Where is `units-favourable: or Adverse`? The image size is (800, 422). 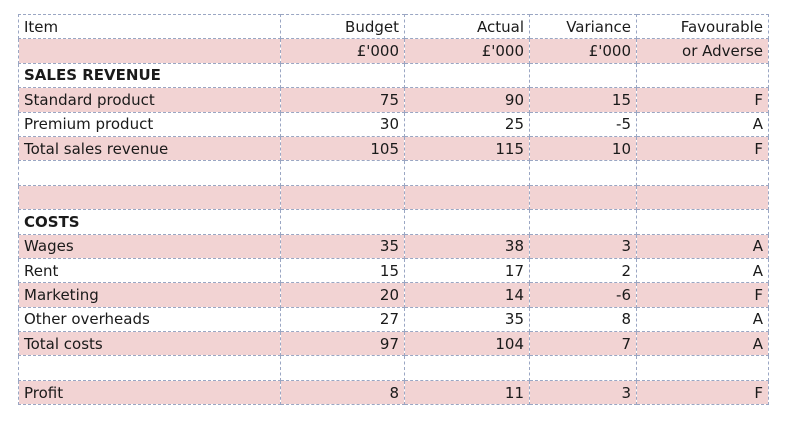
units-favourable: or Adverse is located at coordinates (702, 51).